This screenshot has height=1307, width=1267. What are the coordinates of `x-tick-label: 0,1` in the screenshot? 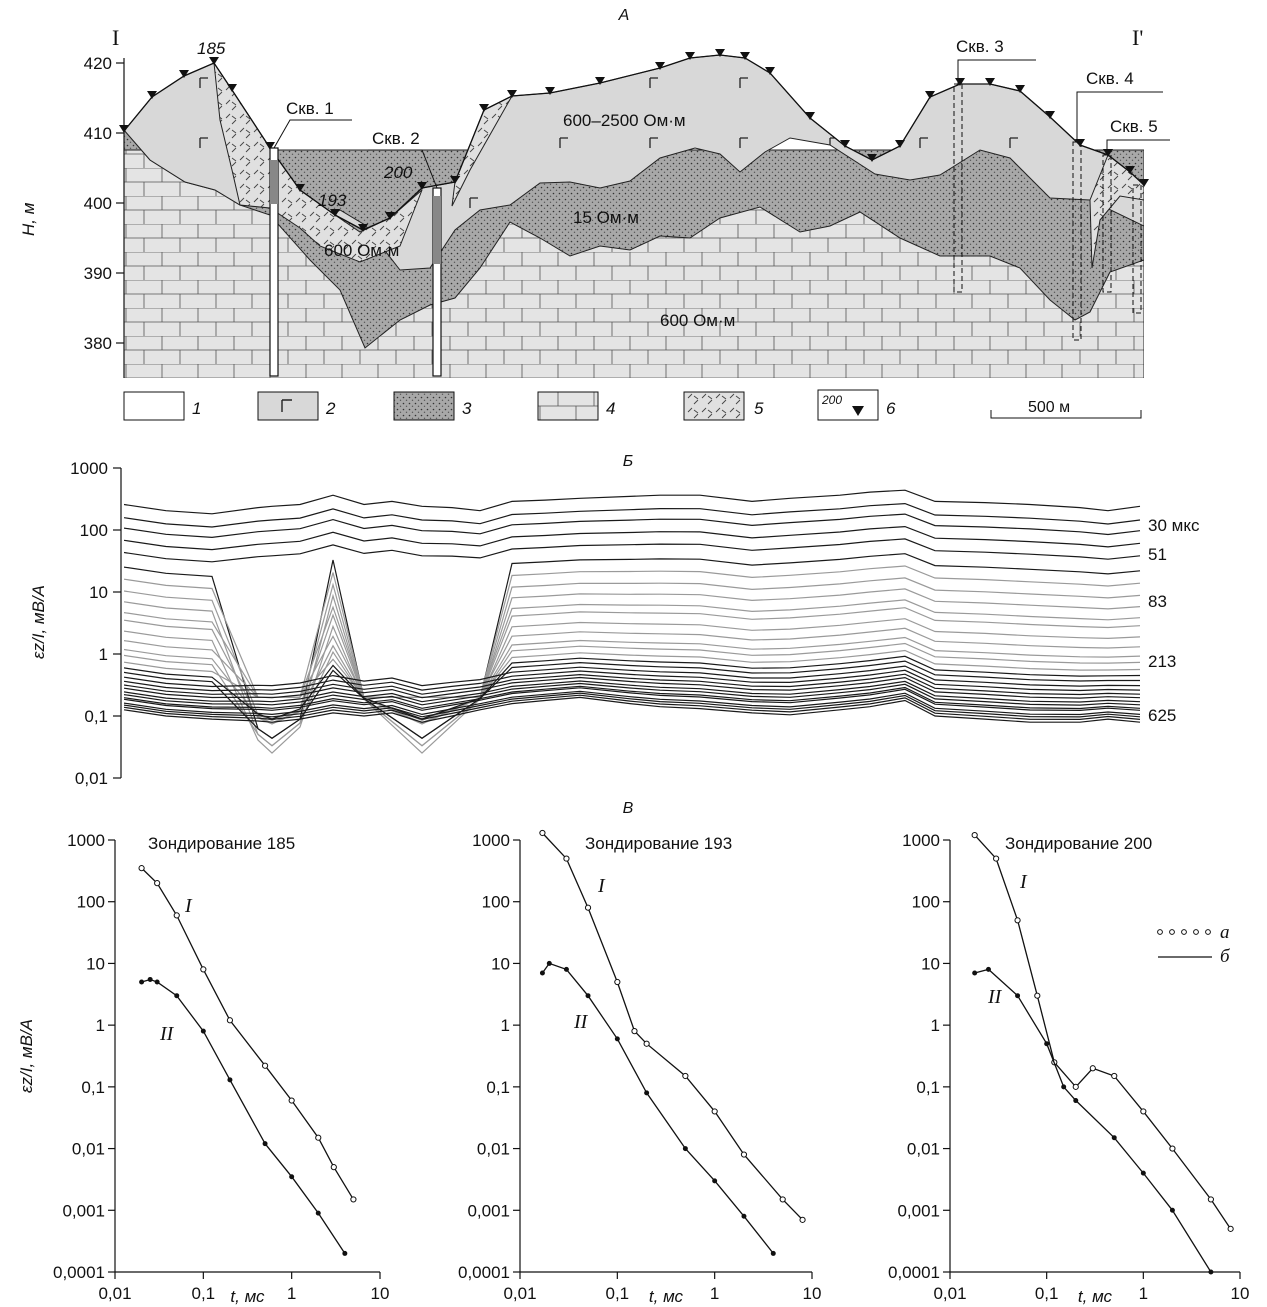 It's located at (204, 1293).